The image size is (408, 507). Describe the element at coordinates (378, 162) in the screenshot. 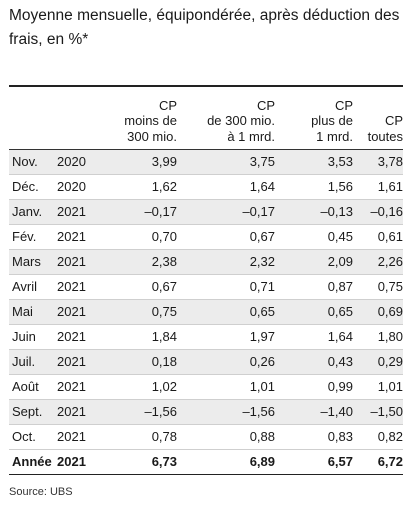

I see `row-value: 3,78` at that location.